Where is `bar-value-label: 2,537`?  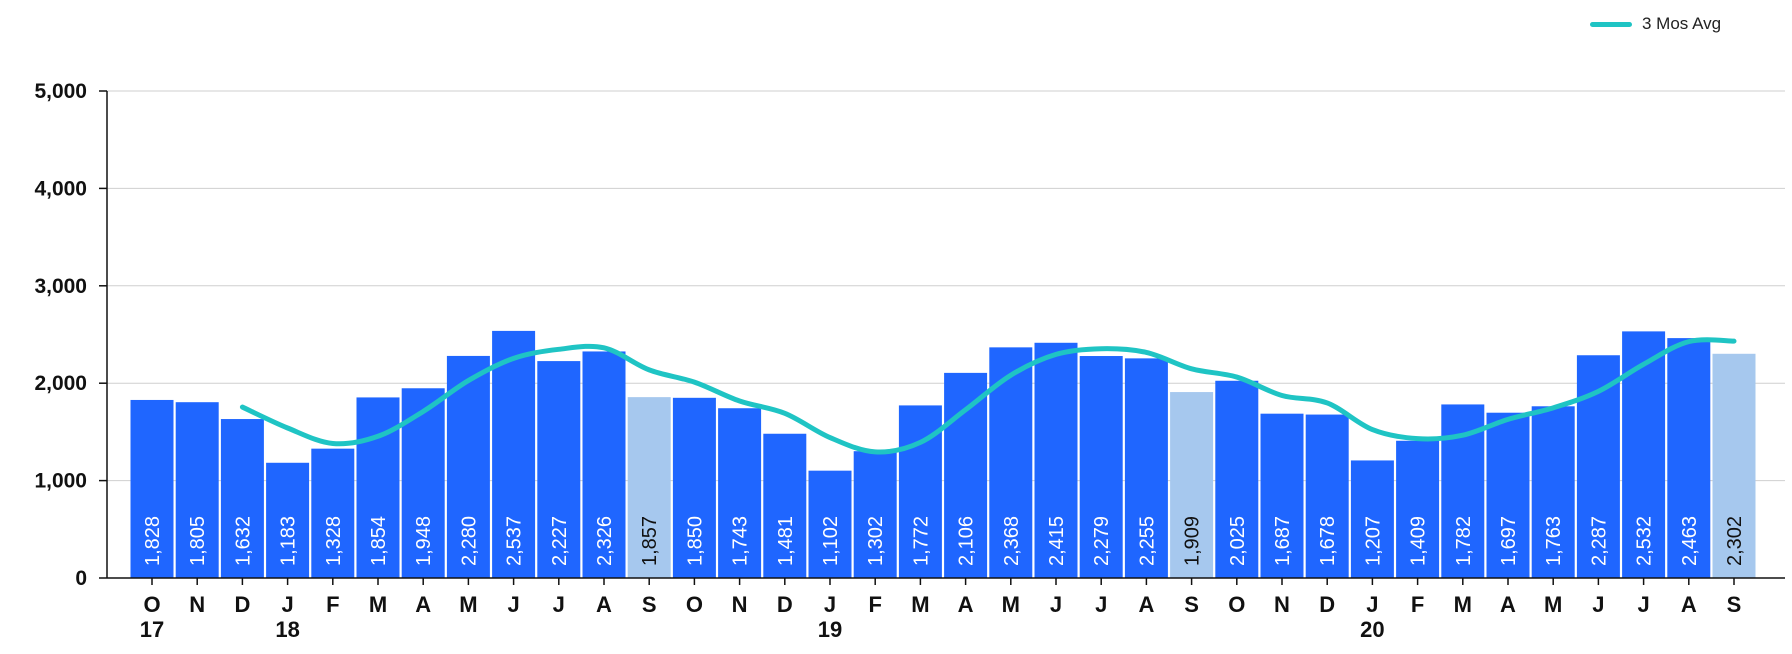
bar-value-label: 2,537 is located at coordinates (515, 541).